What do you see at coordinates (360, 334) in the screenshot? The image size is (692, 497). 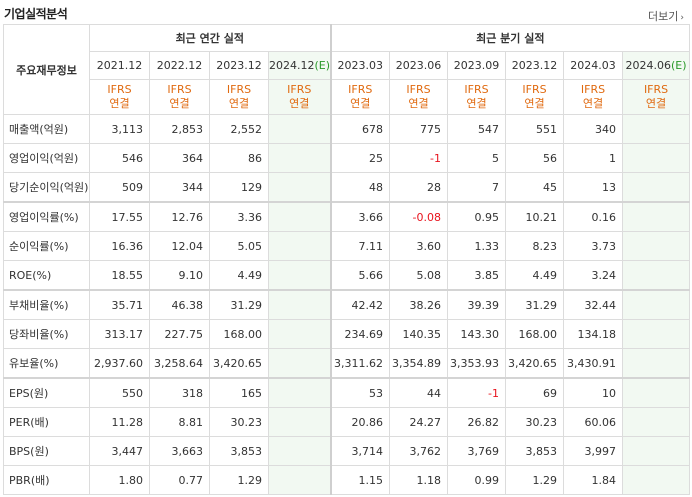 I see `table-cell: 234.69` at bounding box center [360, 334].